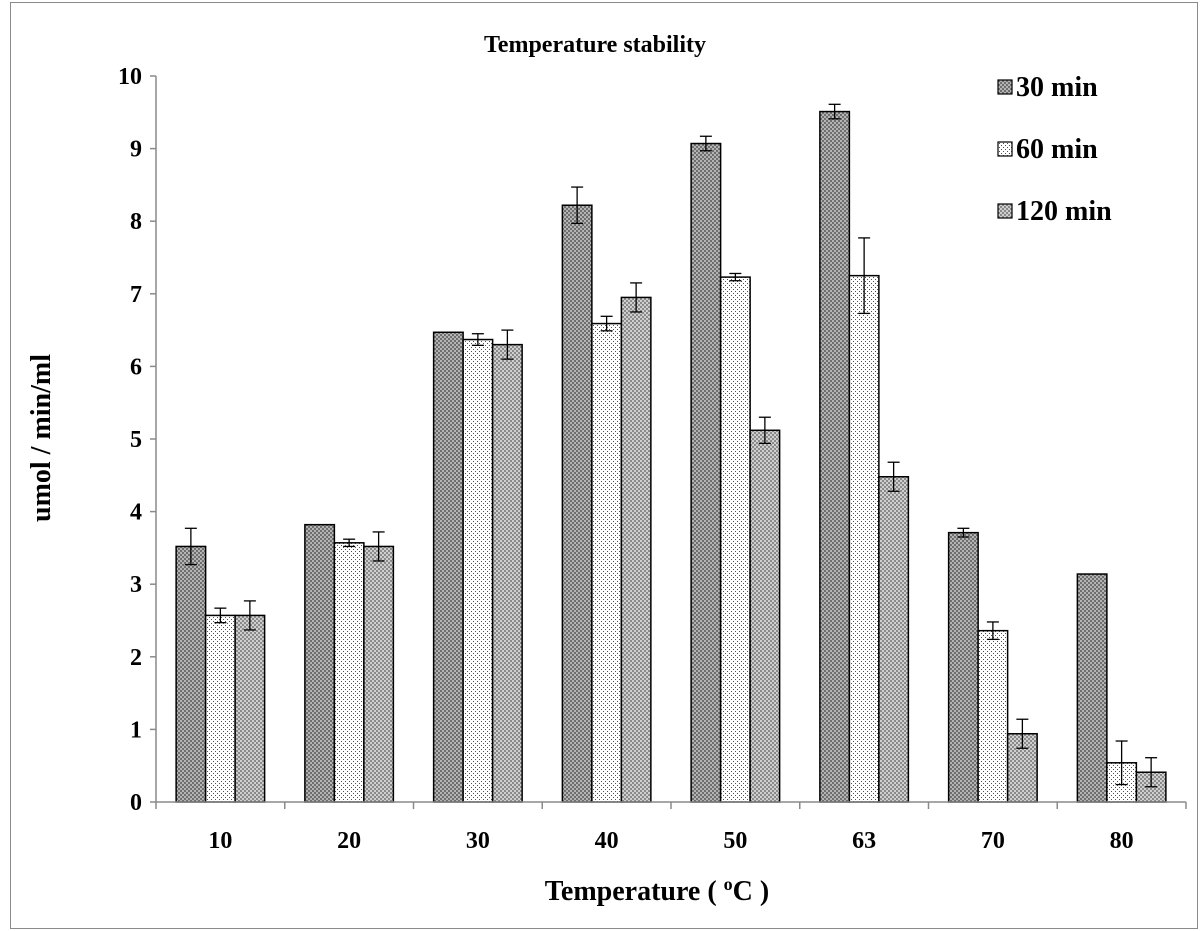 This screenshot has height=931, width=1200. I want to click on x-axis-label-prefix: Temperature (, so click(634, 891).